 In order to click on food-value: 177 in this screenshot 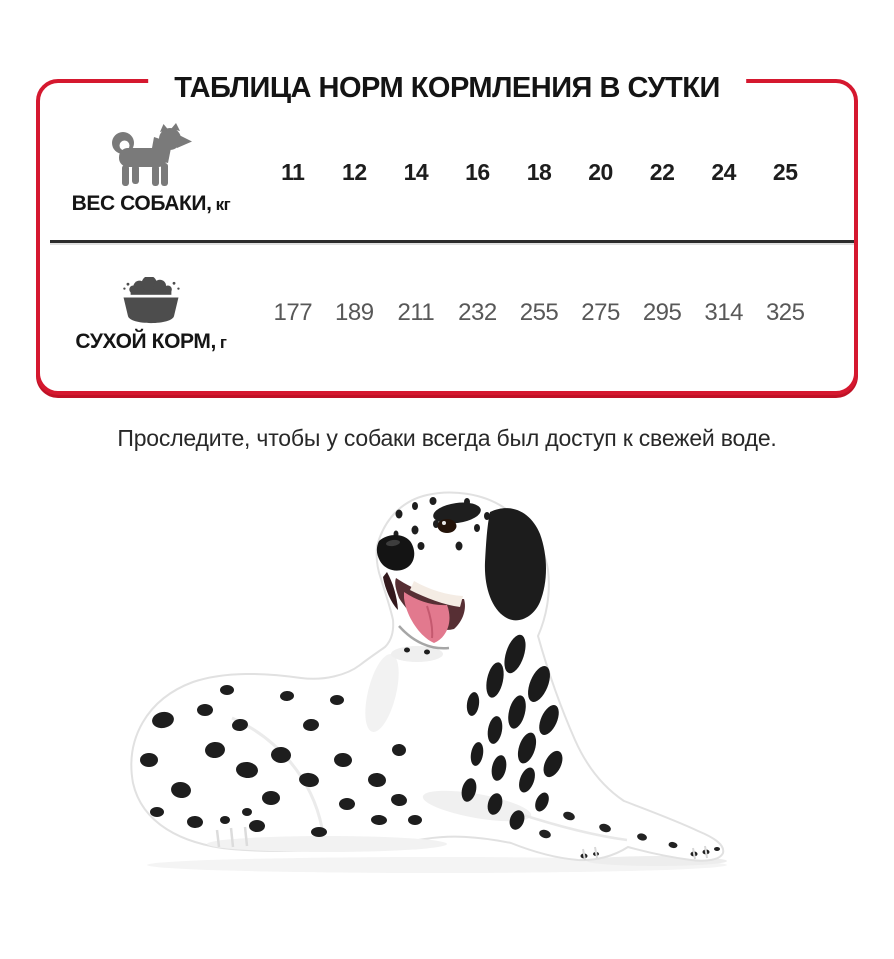, I will do `click(293, 312)`.